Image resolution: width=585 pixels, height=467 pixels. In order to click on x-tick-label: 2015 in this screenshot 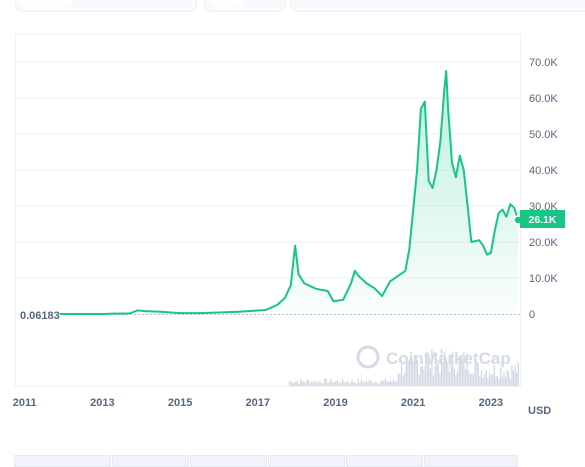, I will do `click(180, 403)`.